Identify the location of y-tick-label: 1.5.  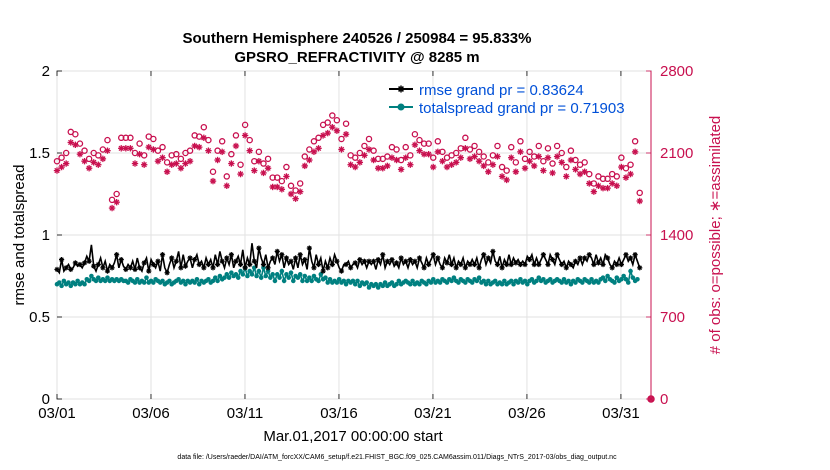
(39, 153).